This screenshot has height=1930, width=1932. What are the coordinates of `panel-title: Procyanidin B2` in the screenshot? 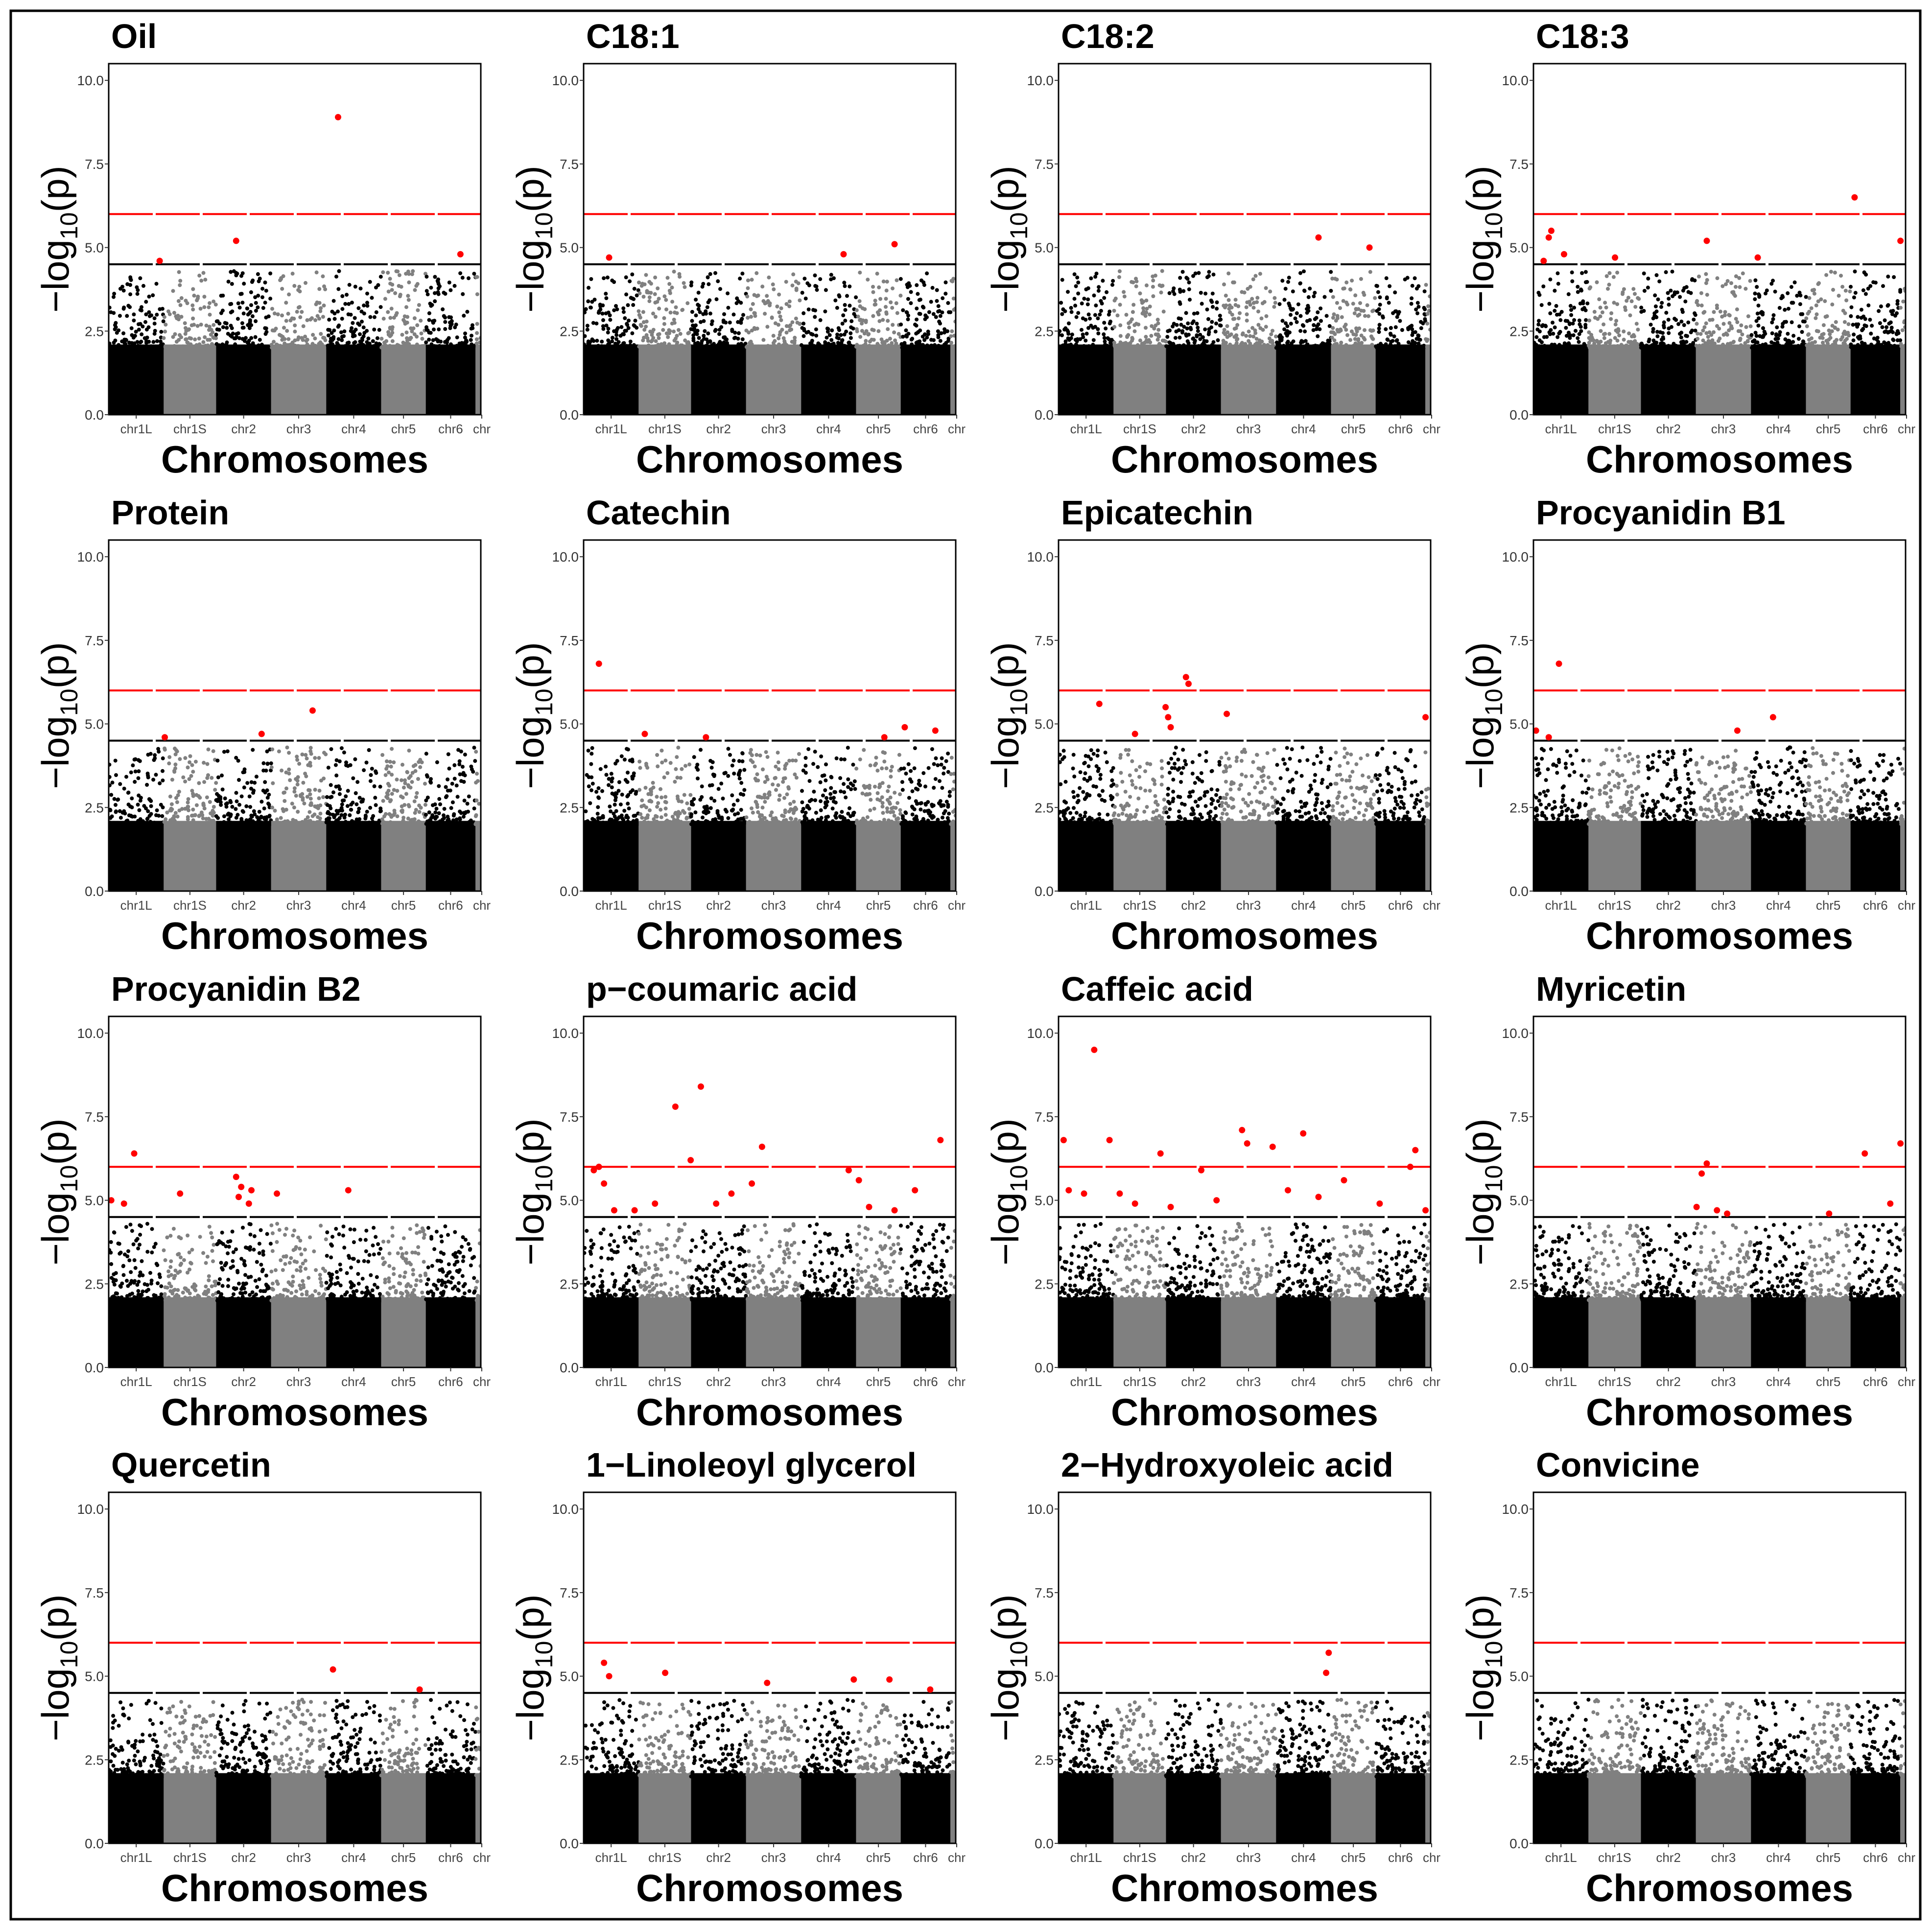 It's located at (236, 989).